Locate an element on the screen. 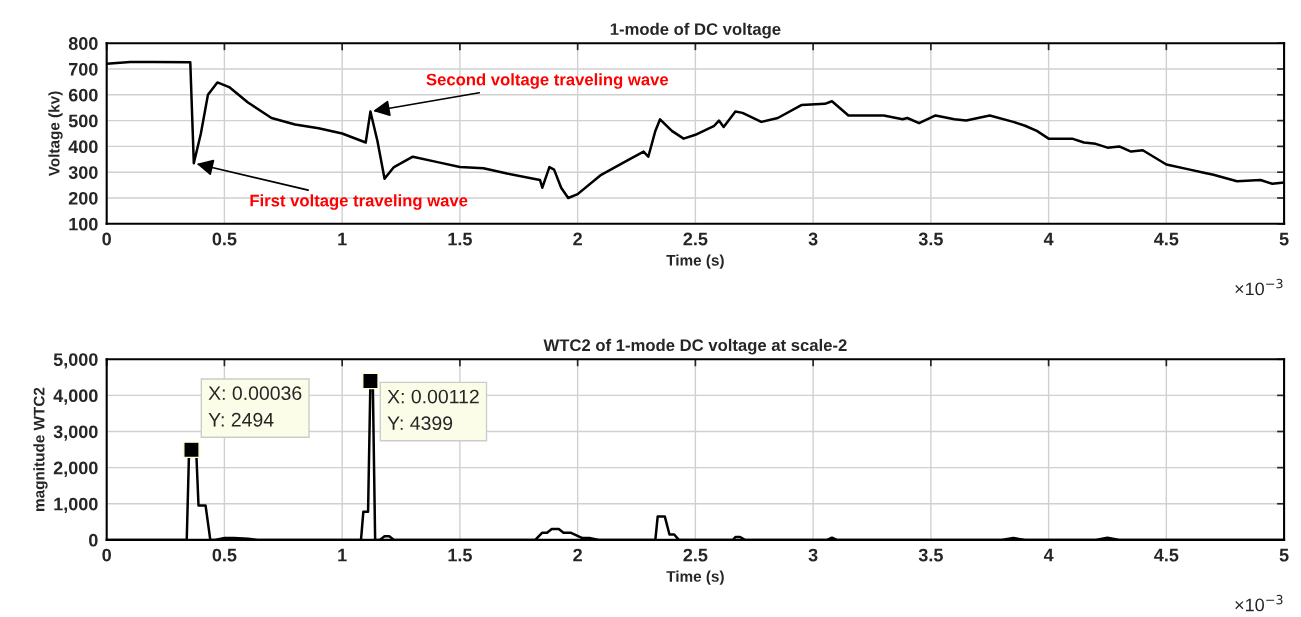 This screenshot has height=617, width=1301. y-tick-label: 800 is located at coordinates (83, 43).